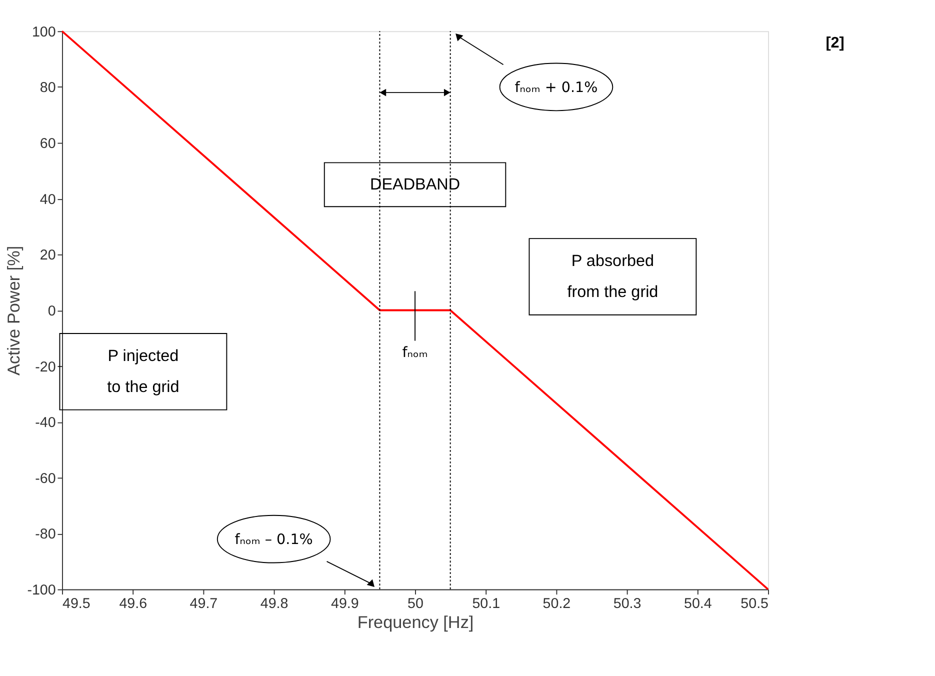 This screenshot has width=935, height=676. Describe the element at coordinates (344, 604) in the screenshot. I see `x-tick-label: 49.9` at that location.